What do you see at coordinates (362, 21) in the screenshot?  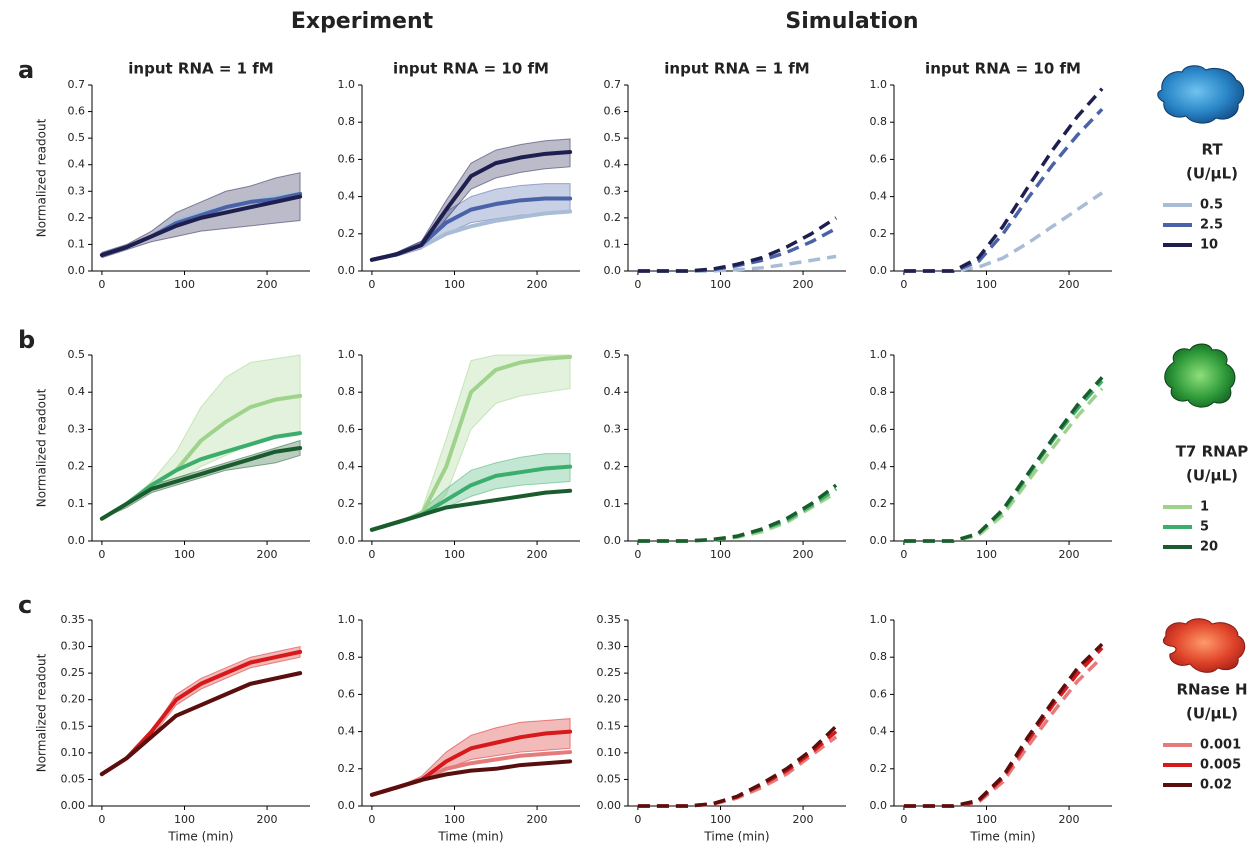 I see `header: Experiment` at bounding box center [362, 21].